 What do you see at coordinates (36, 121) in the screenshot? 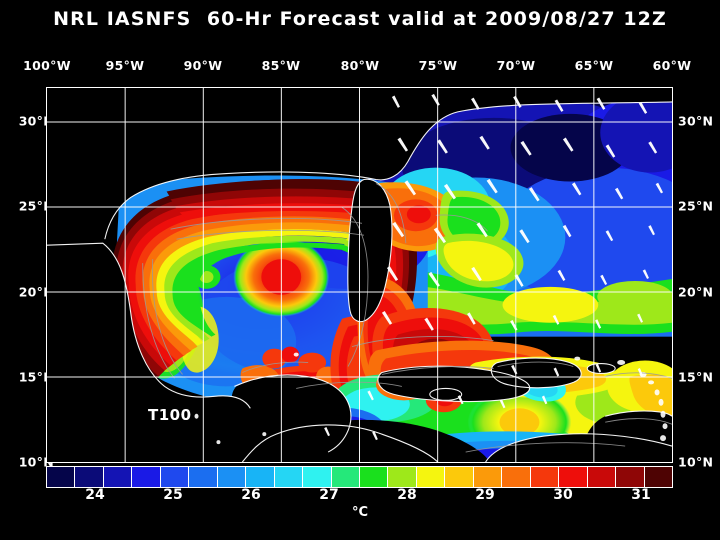
I see `lat-label-left-30n: 30°N` at bounding box center [36, 121].